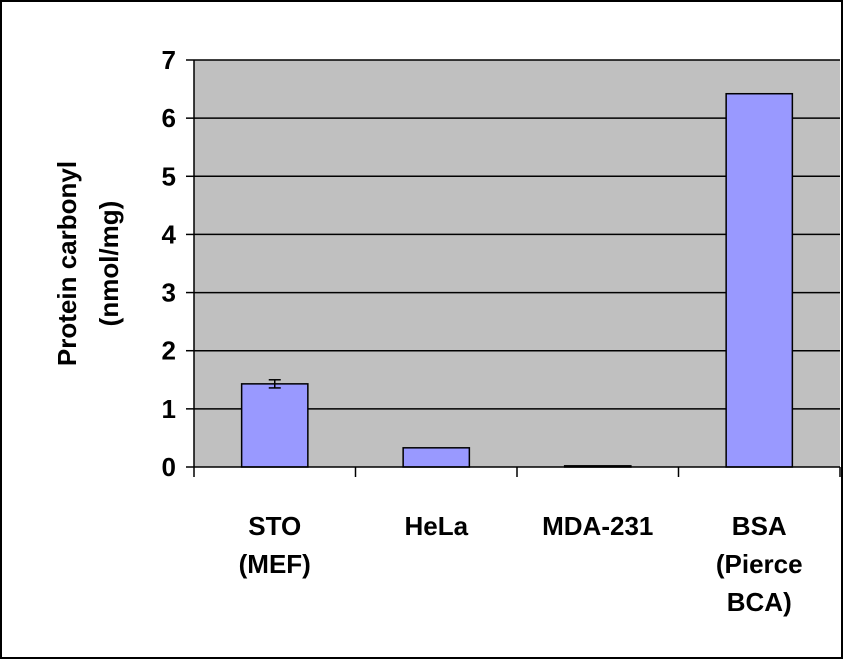 This screenshot has width=843, height=664. What do you see at coordinates (275, 545) in the screenshot?
I see `x-category-label: STO (MEF)` at bounding box center [275, 545].